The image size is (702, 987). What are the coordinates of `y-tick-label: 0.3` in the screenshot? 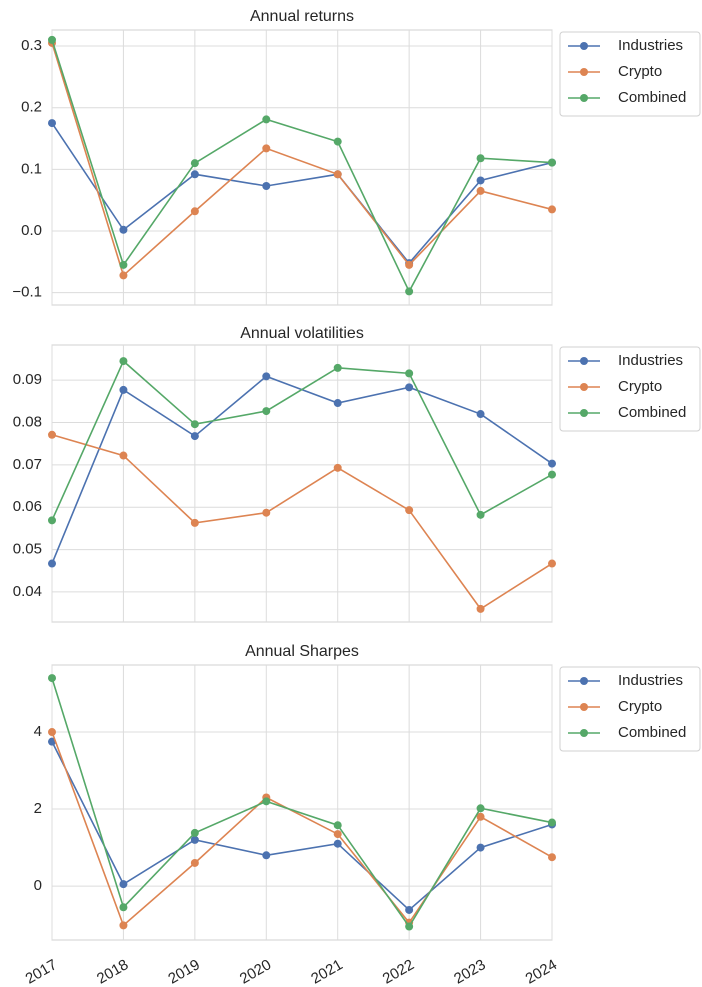 It's located at (31, 45).